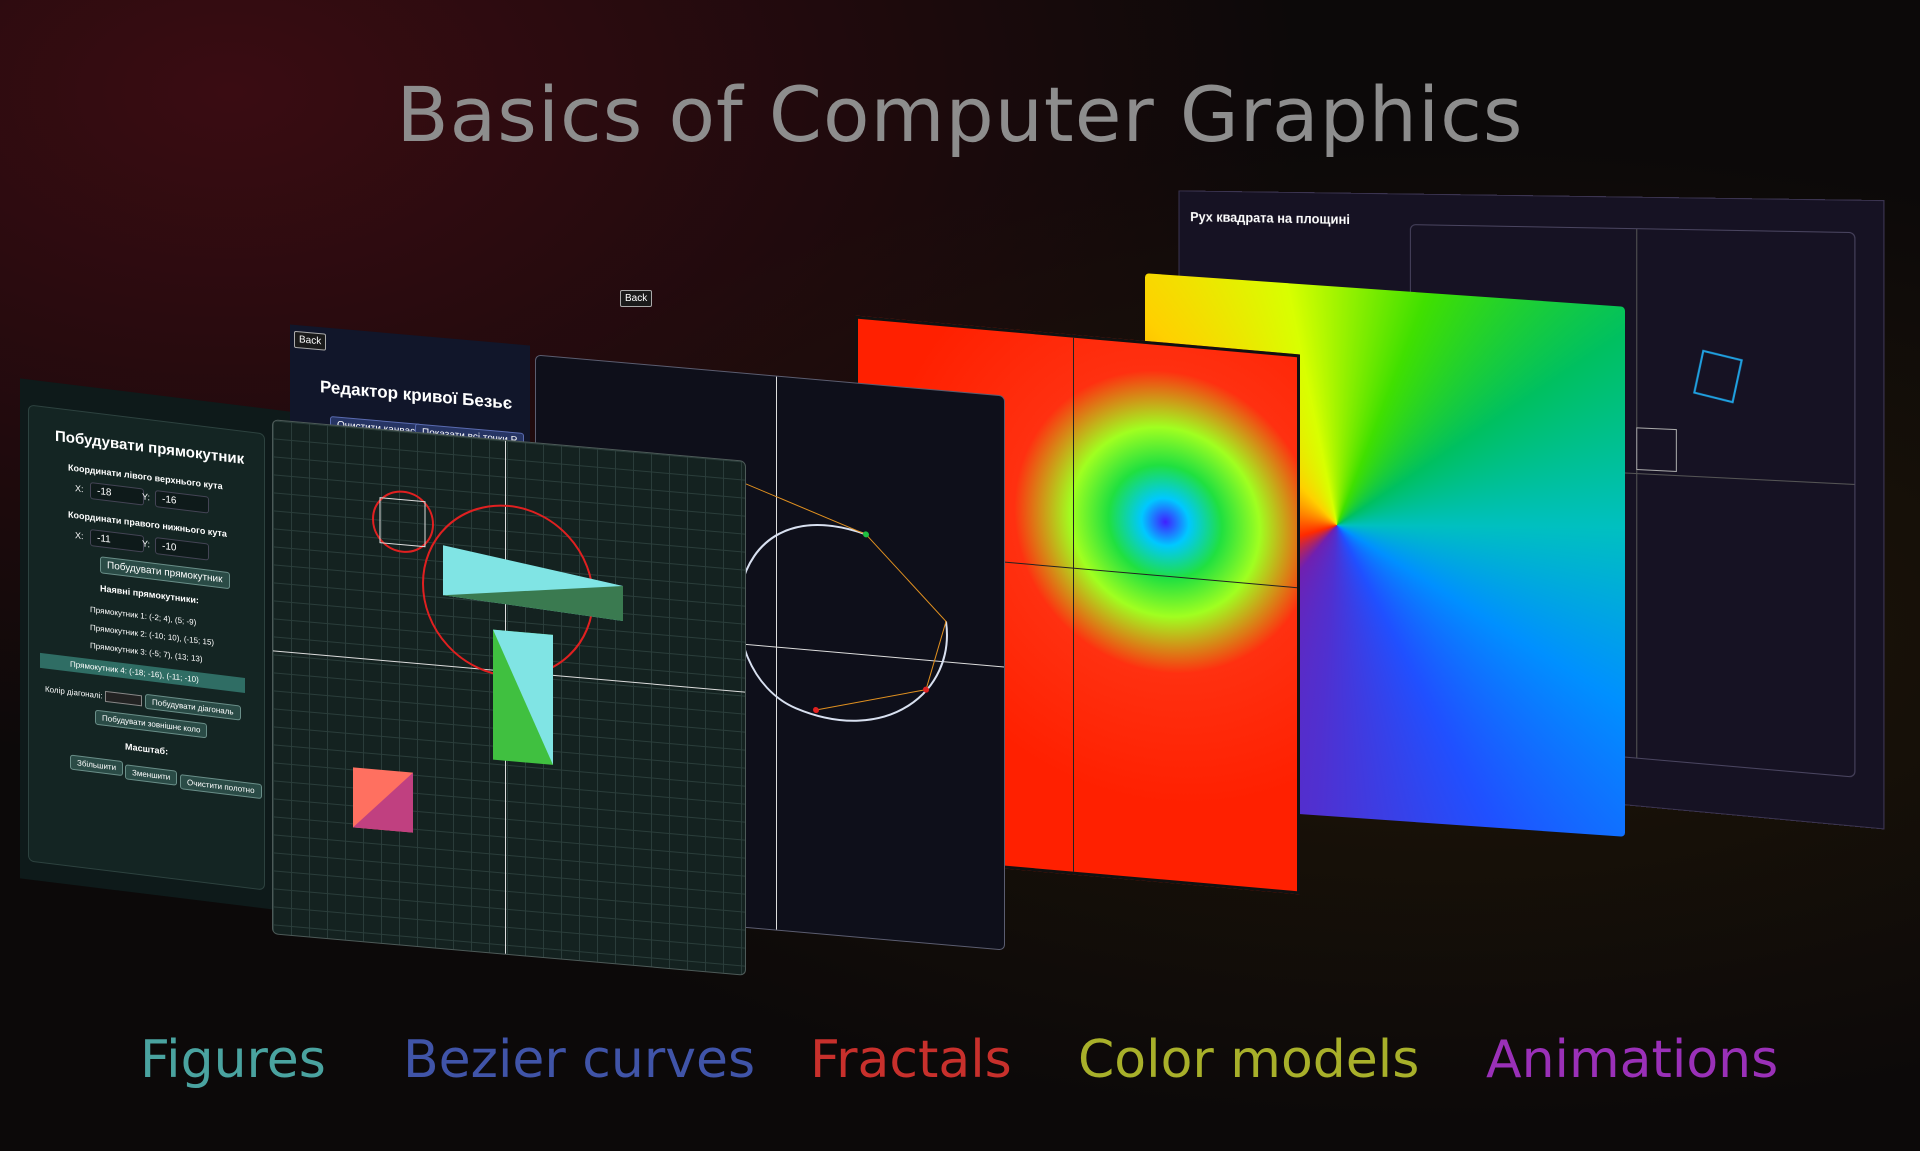  Describe the element at coordinates (310, 341) in the screenshot. I see `bezier-back-button: Back` at that location.